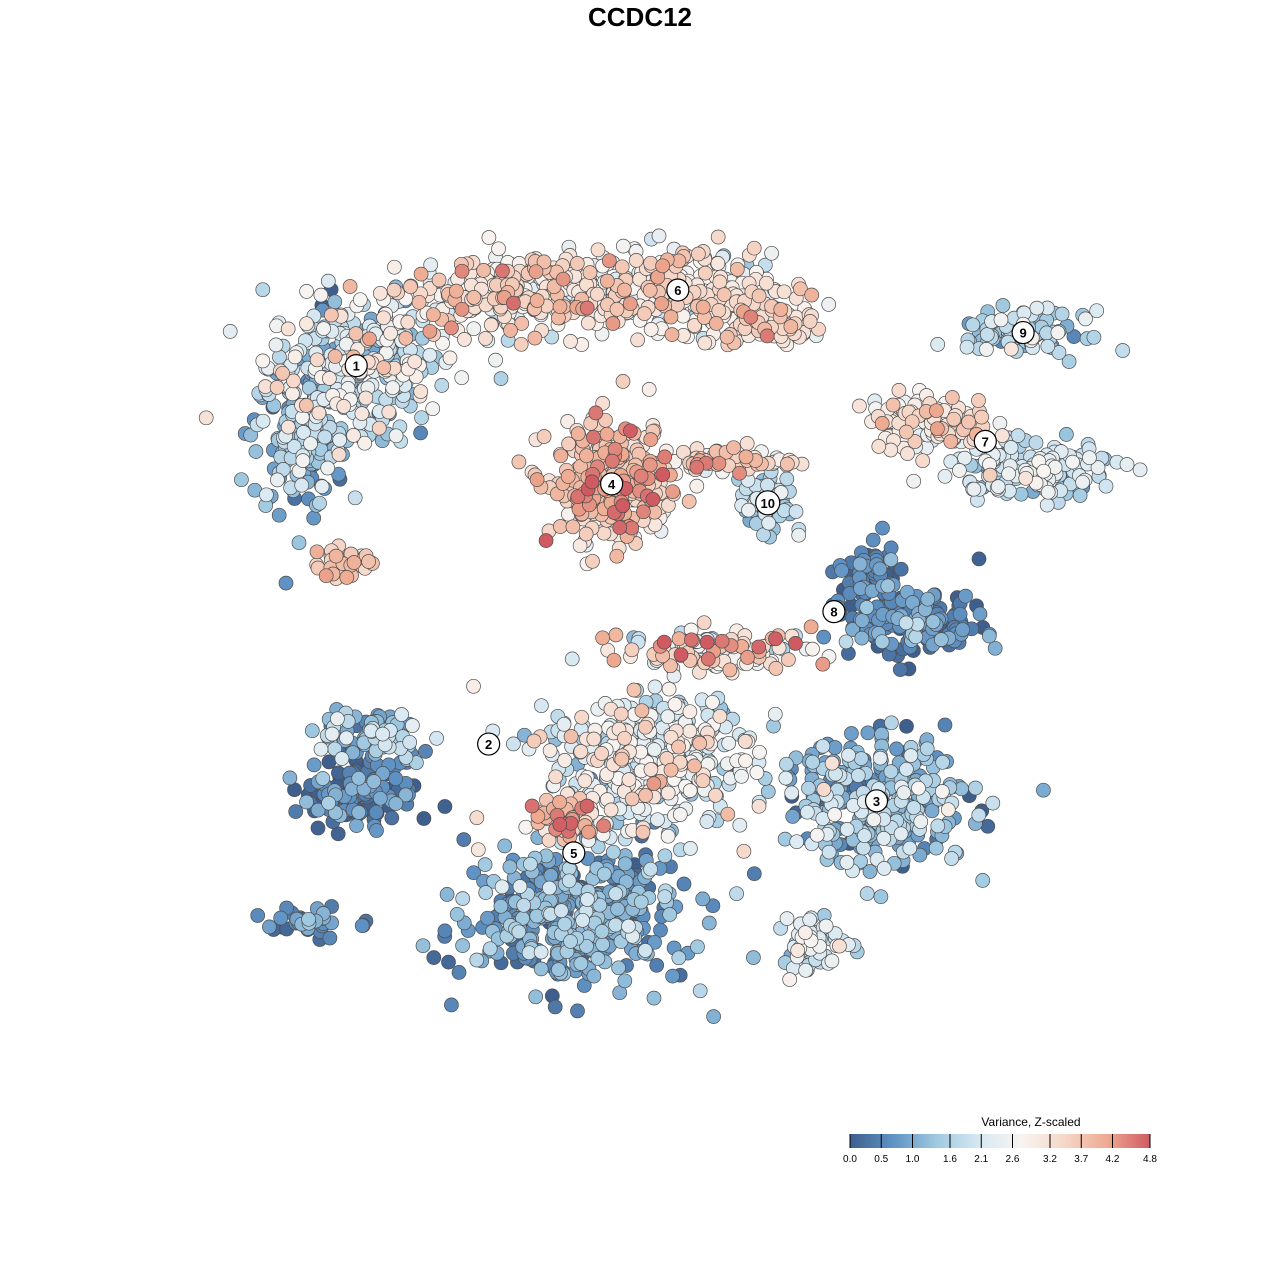 The height and width of the screenshot is (1280, 1280). Describe the element at coordinates (950, 1159) in the screenshot. I see `legend-tick-label: 1.6` at that location.